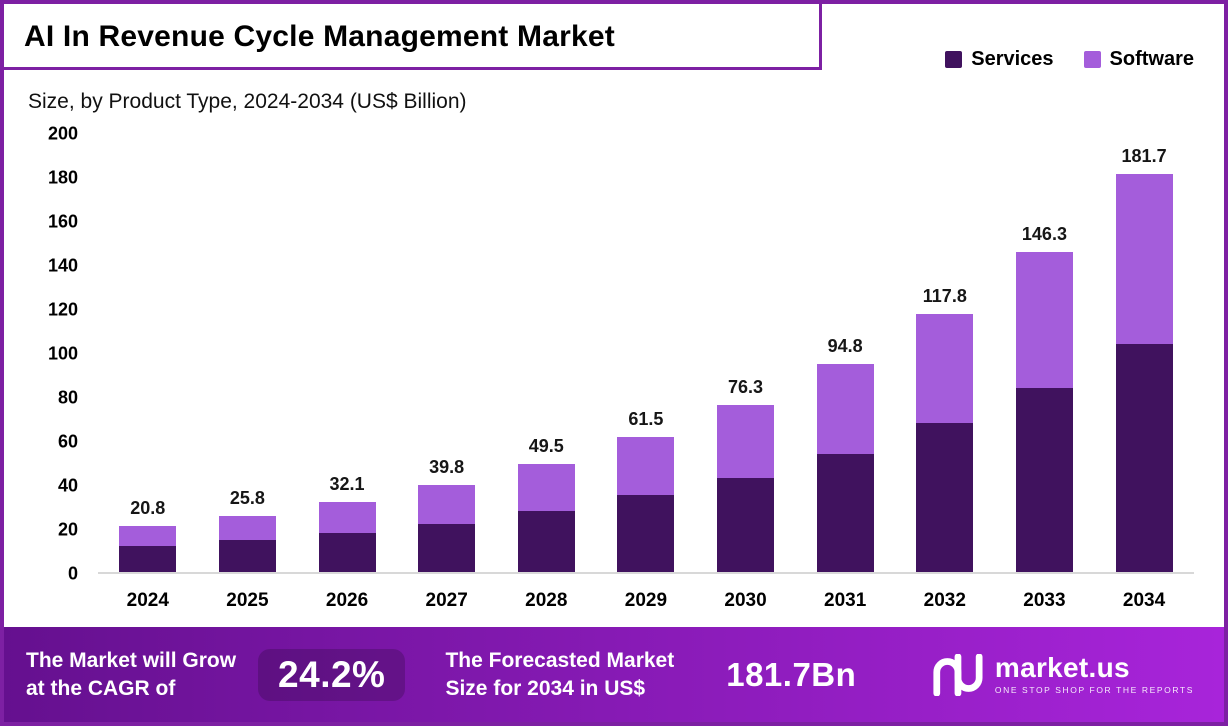 Image resolution: width=1228 pixels, height=726 pixels. I want to click on brand-name: market.us, so click(1062, 668).